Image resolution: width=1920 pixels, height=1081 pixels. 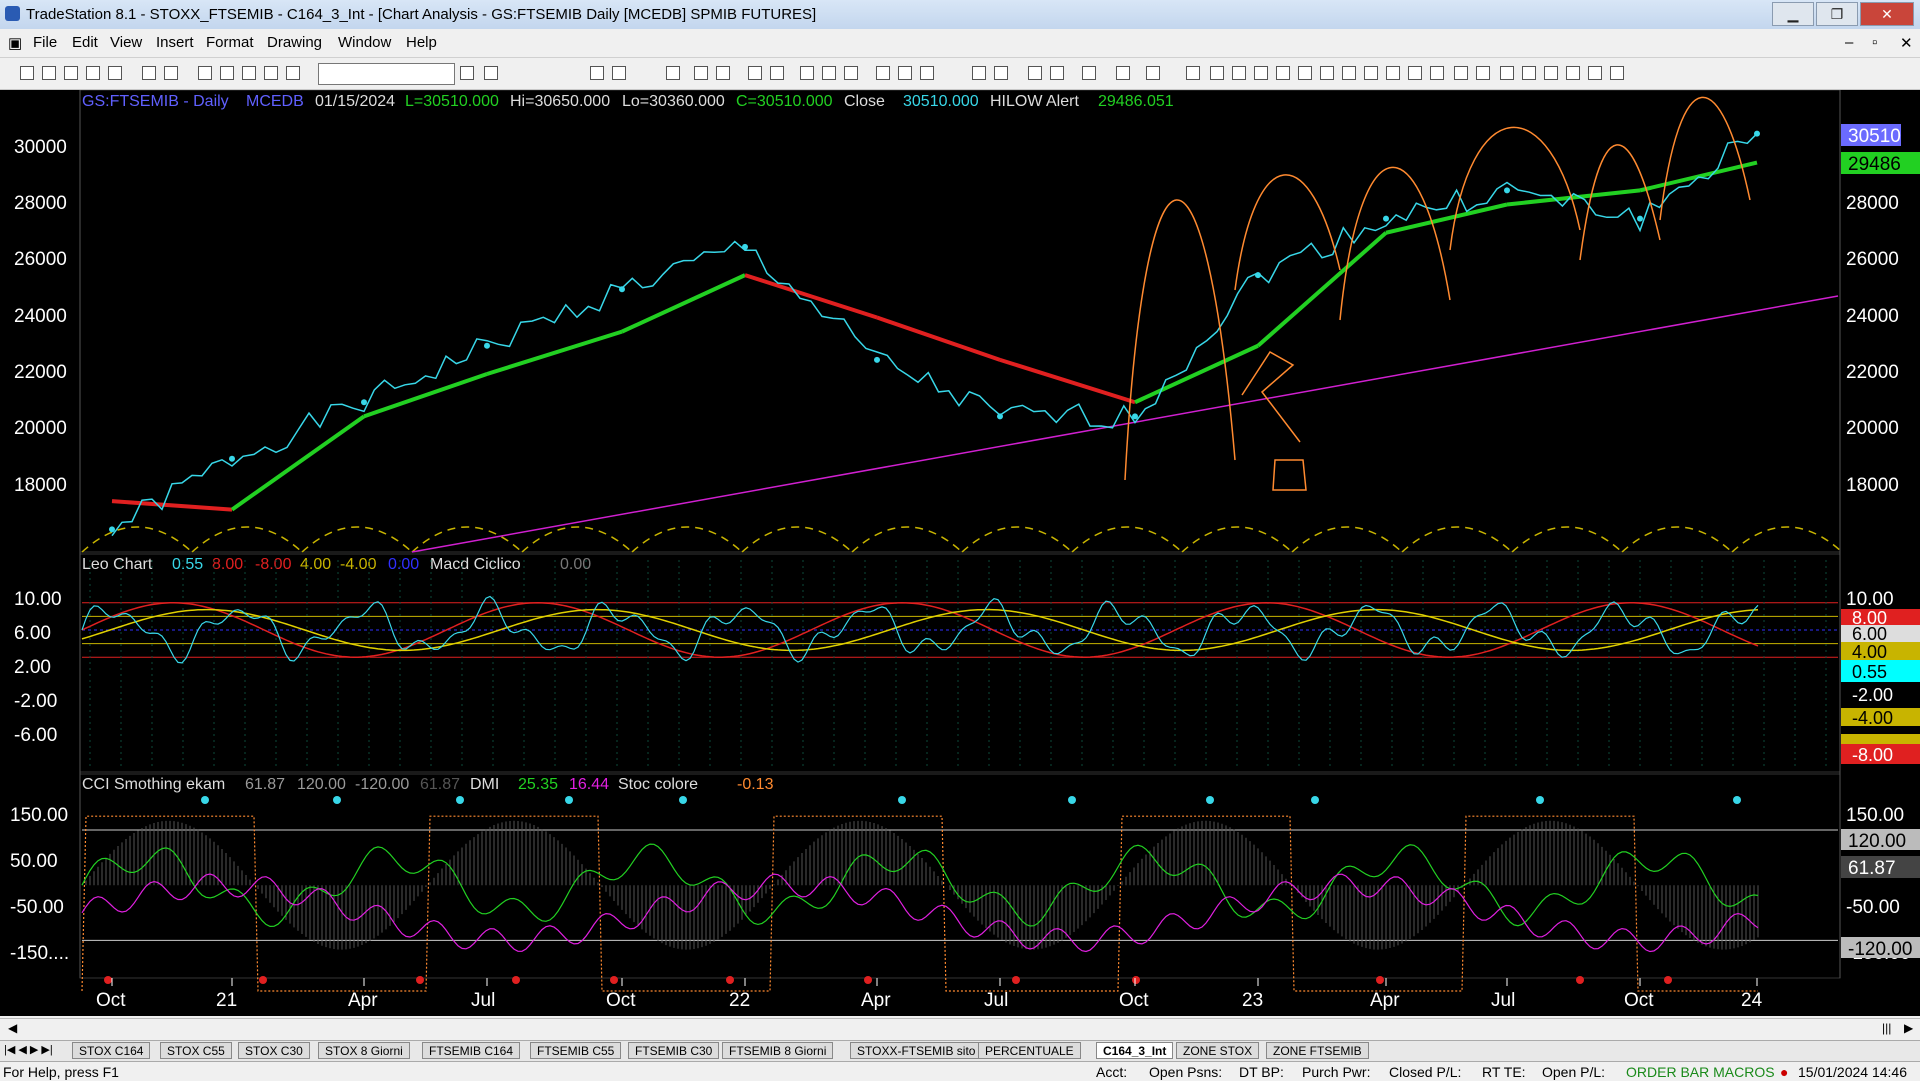 I want to click on macd-tick-10: 10.00, so click(x=38, y=599).